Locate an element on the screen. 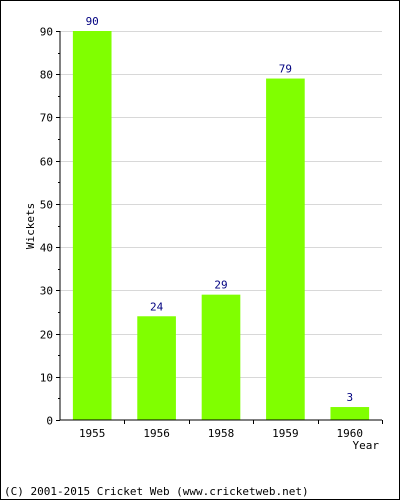  y-tick-label: 80 is located at coordinates (46, 75).